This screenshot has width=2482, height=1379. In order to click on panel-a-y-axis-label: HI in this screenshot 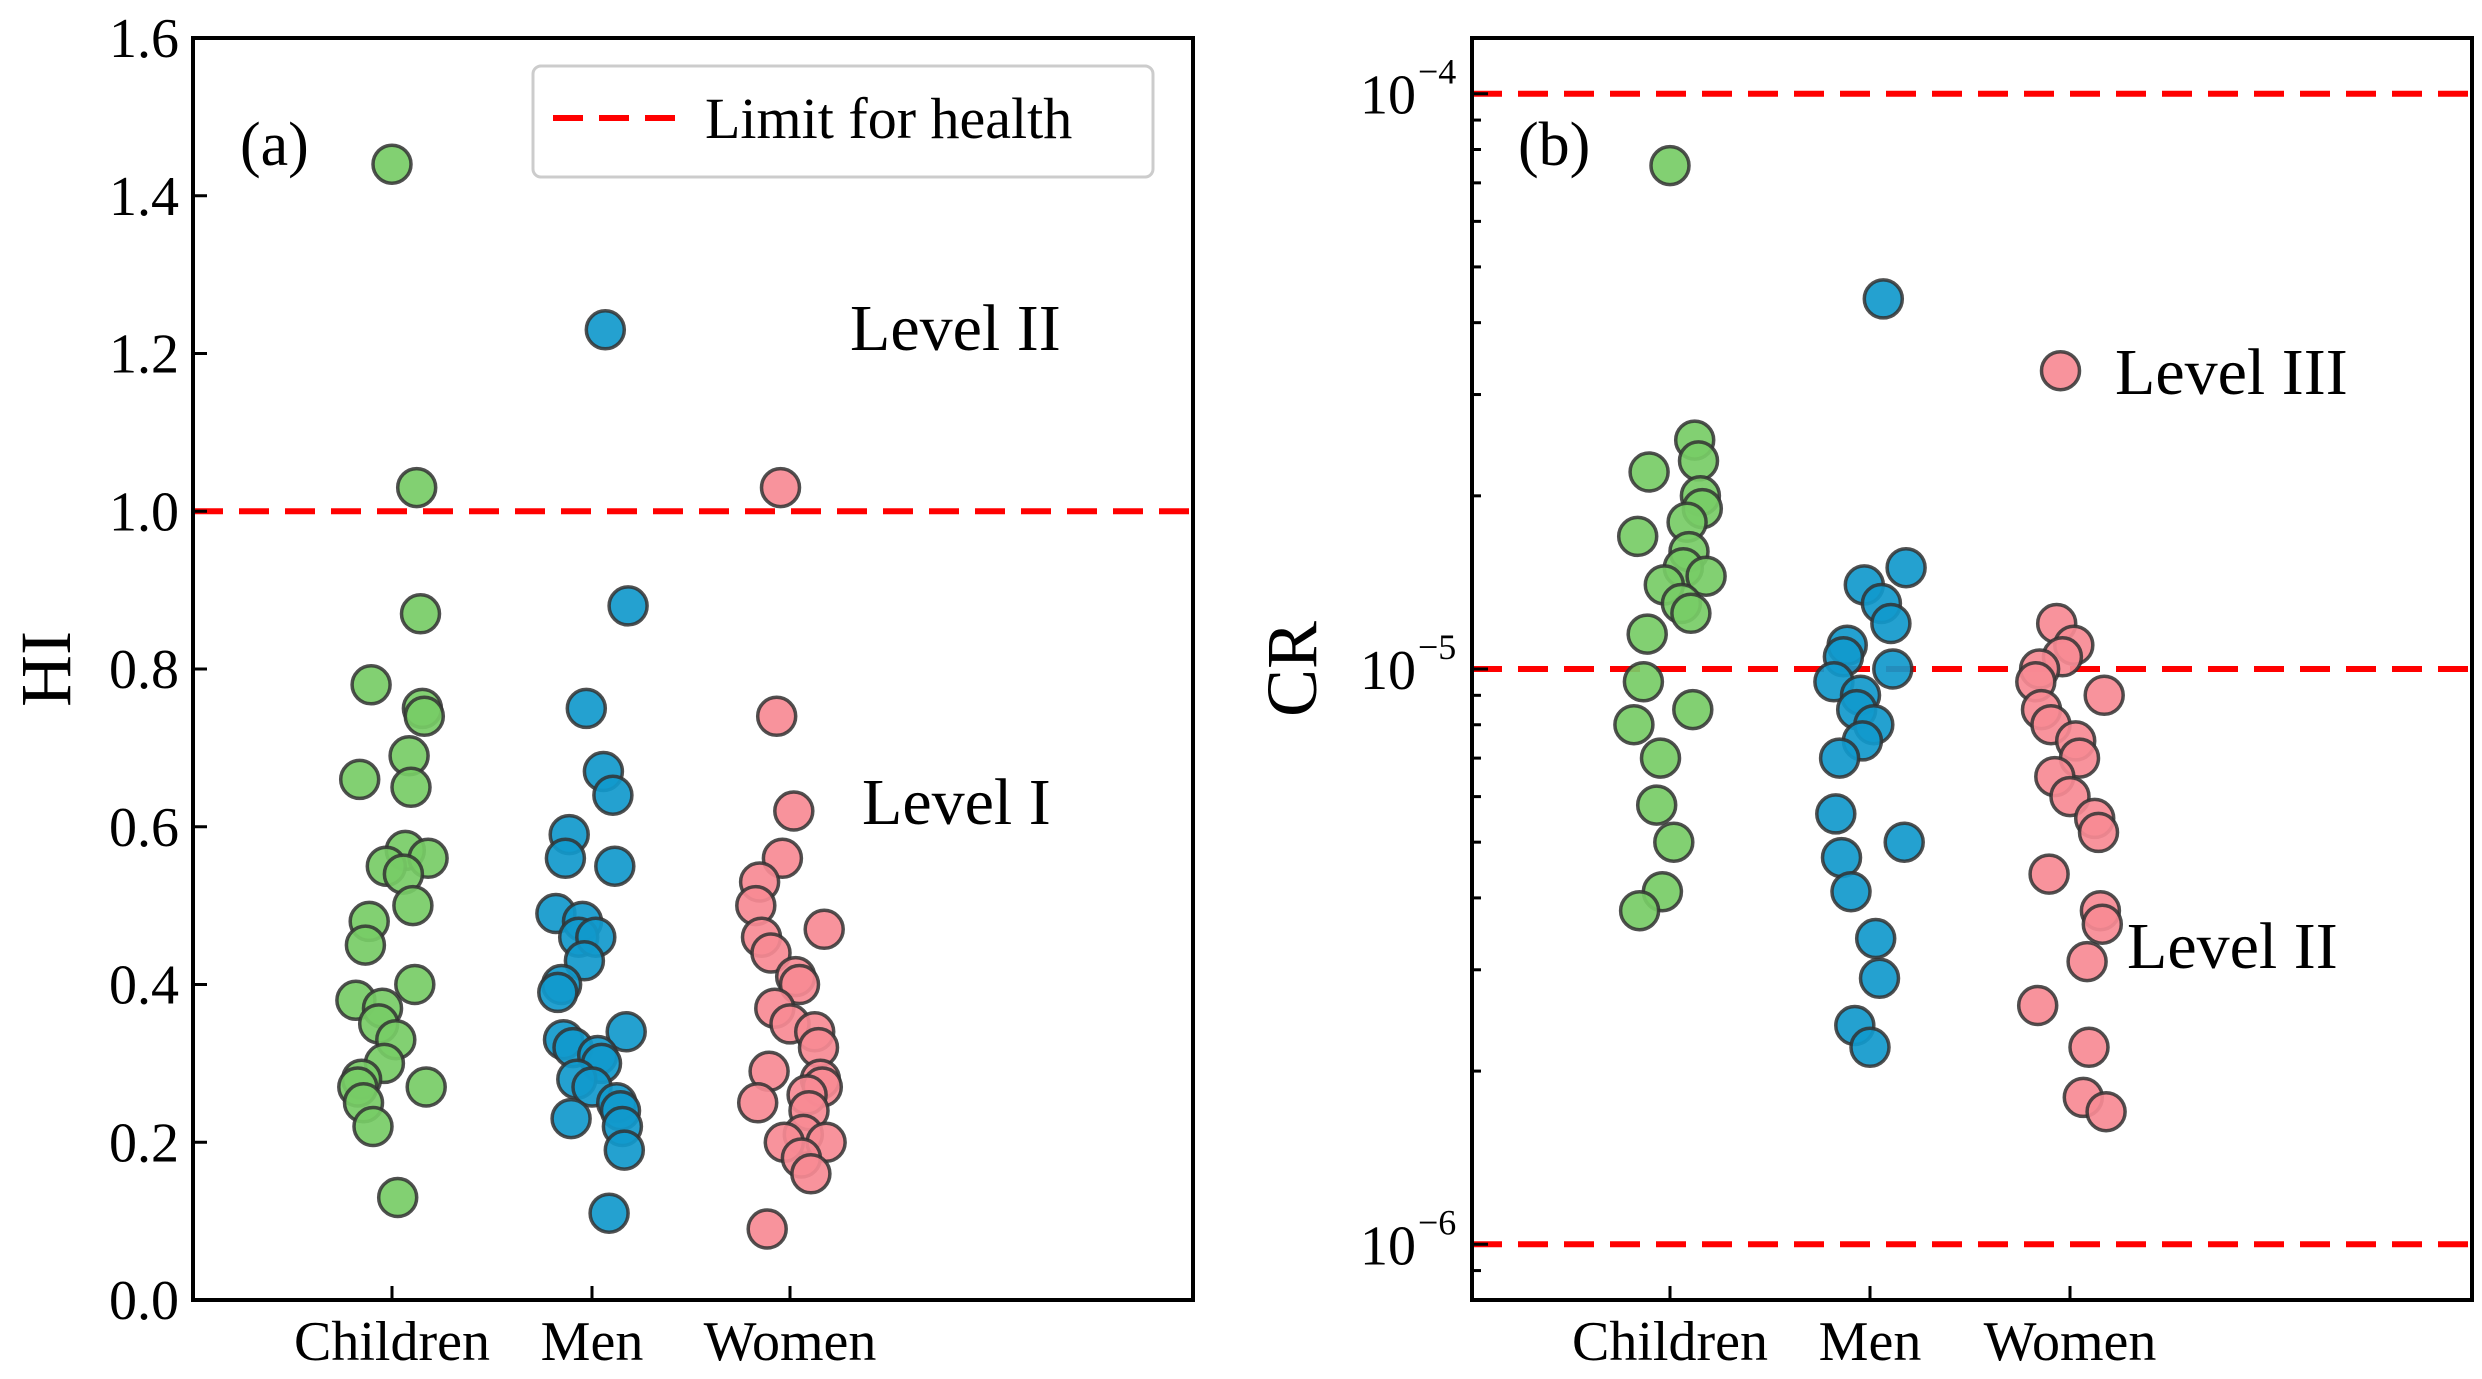, I will do `click(46, 669)`.